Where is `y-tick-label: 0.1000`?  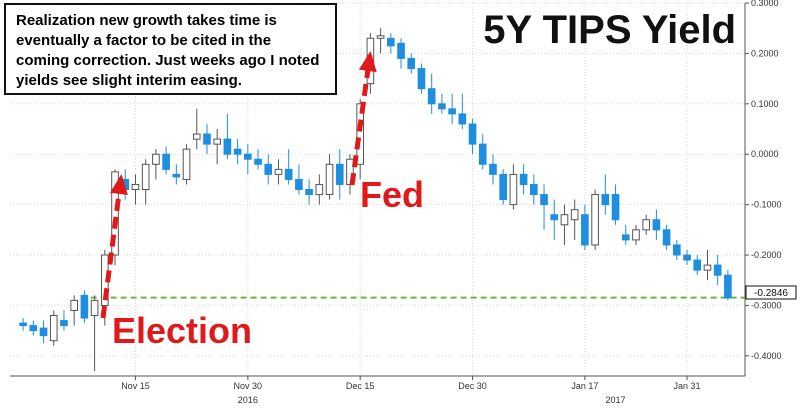 y-tick-label: 0.1000 is located at coordinates (765, 104).